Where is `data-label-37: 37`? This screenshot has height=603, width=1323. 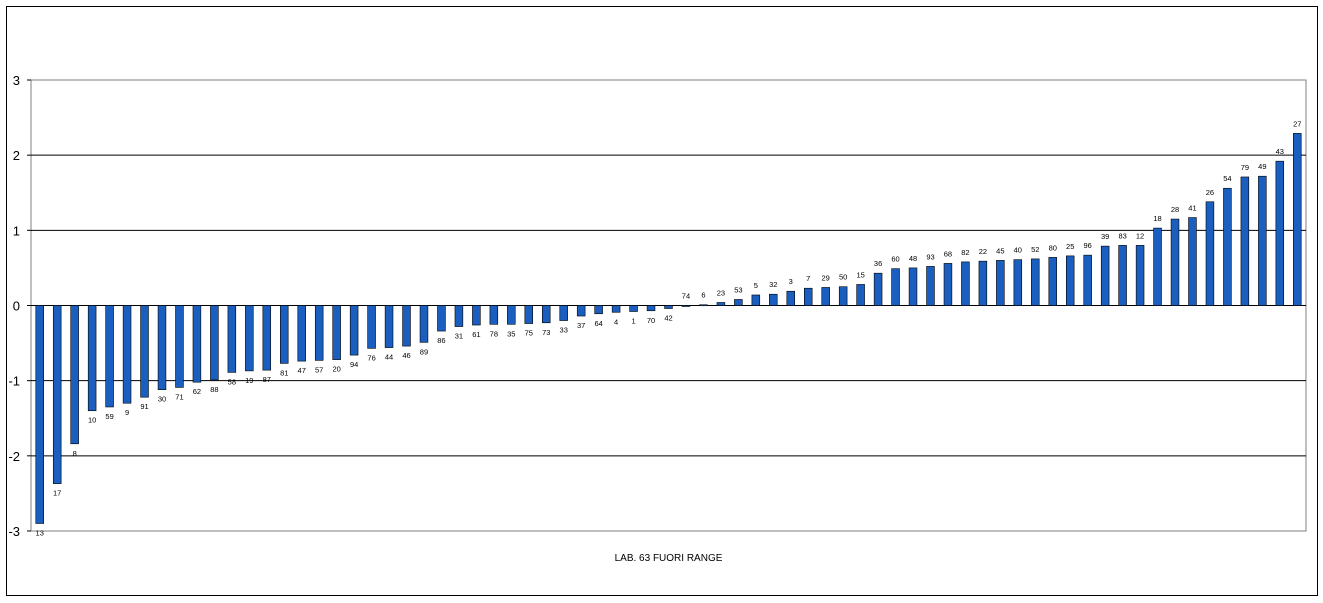
data-label-37: 37 is located at coordinates (581, 325).